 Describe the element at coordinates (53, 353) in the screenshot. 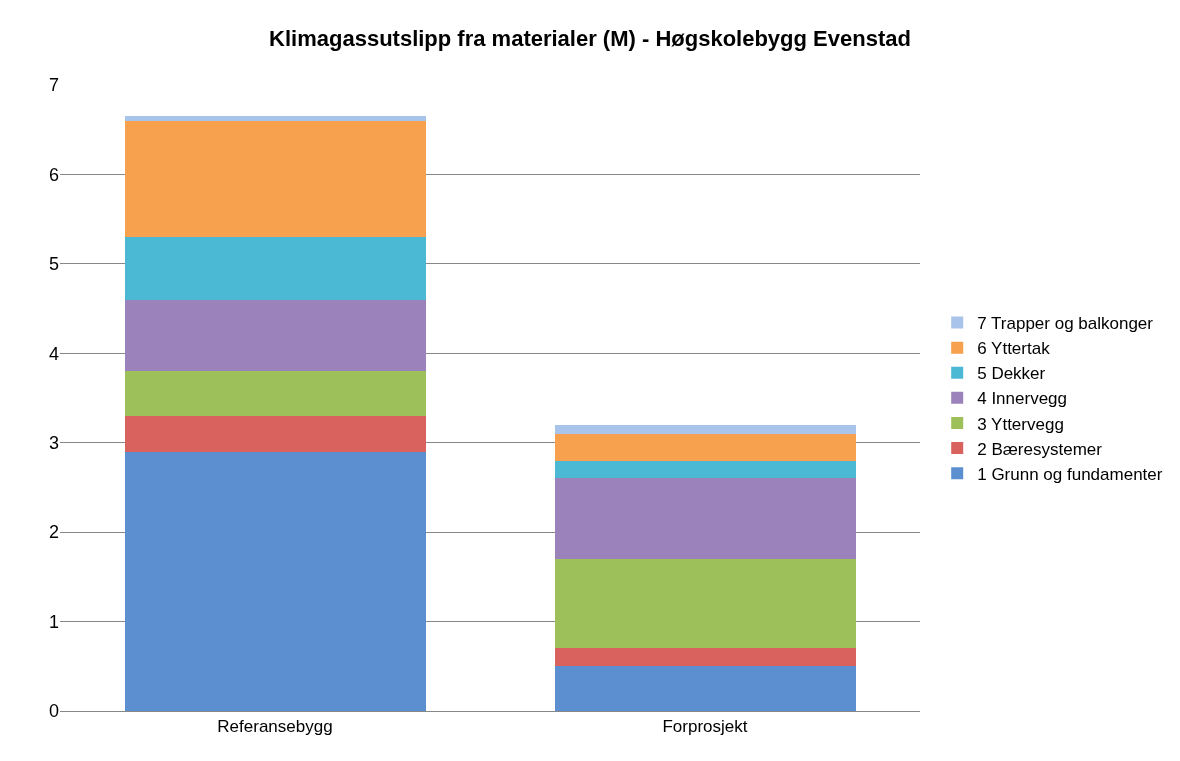

I see `y-tick-label: 4` at that location.